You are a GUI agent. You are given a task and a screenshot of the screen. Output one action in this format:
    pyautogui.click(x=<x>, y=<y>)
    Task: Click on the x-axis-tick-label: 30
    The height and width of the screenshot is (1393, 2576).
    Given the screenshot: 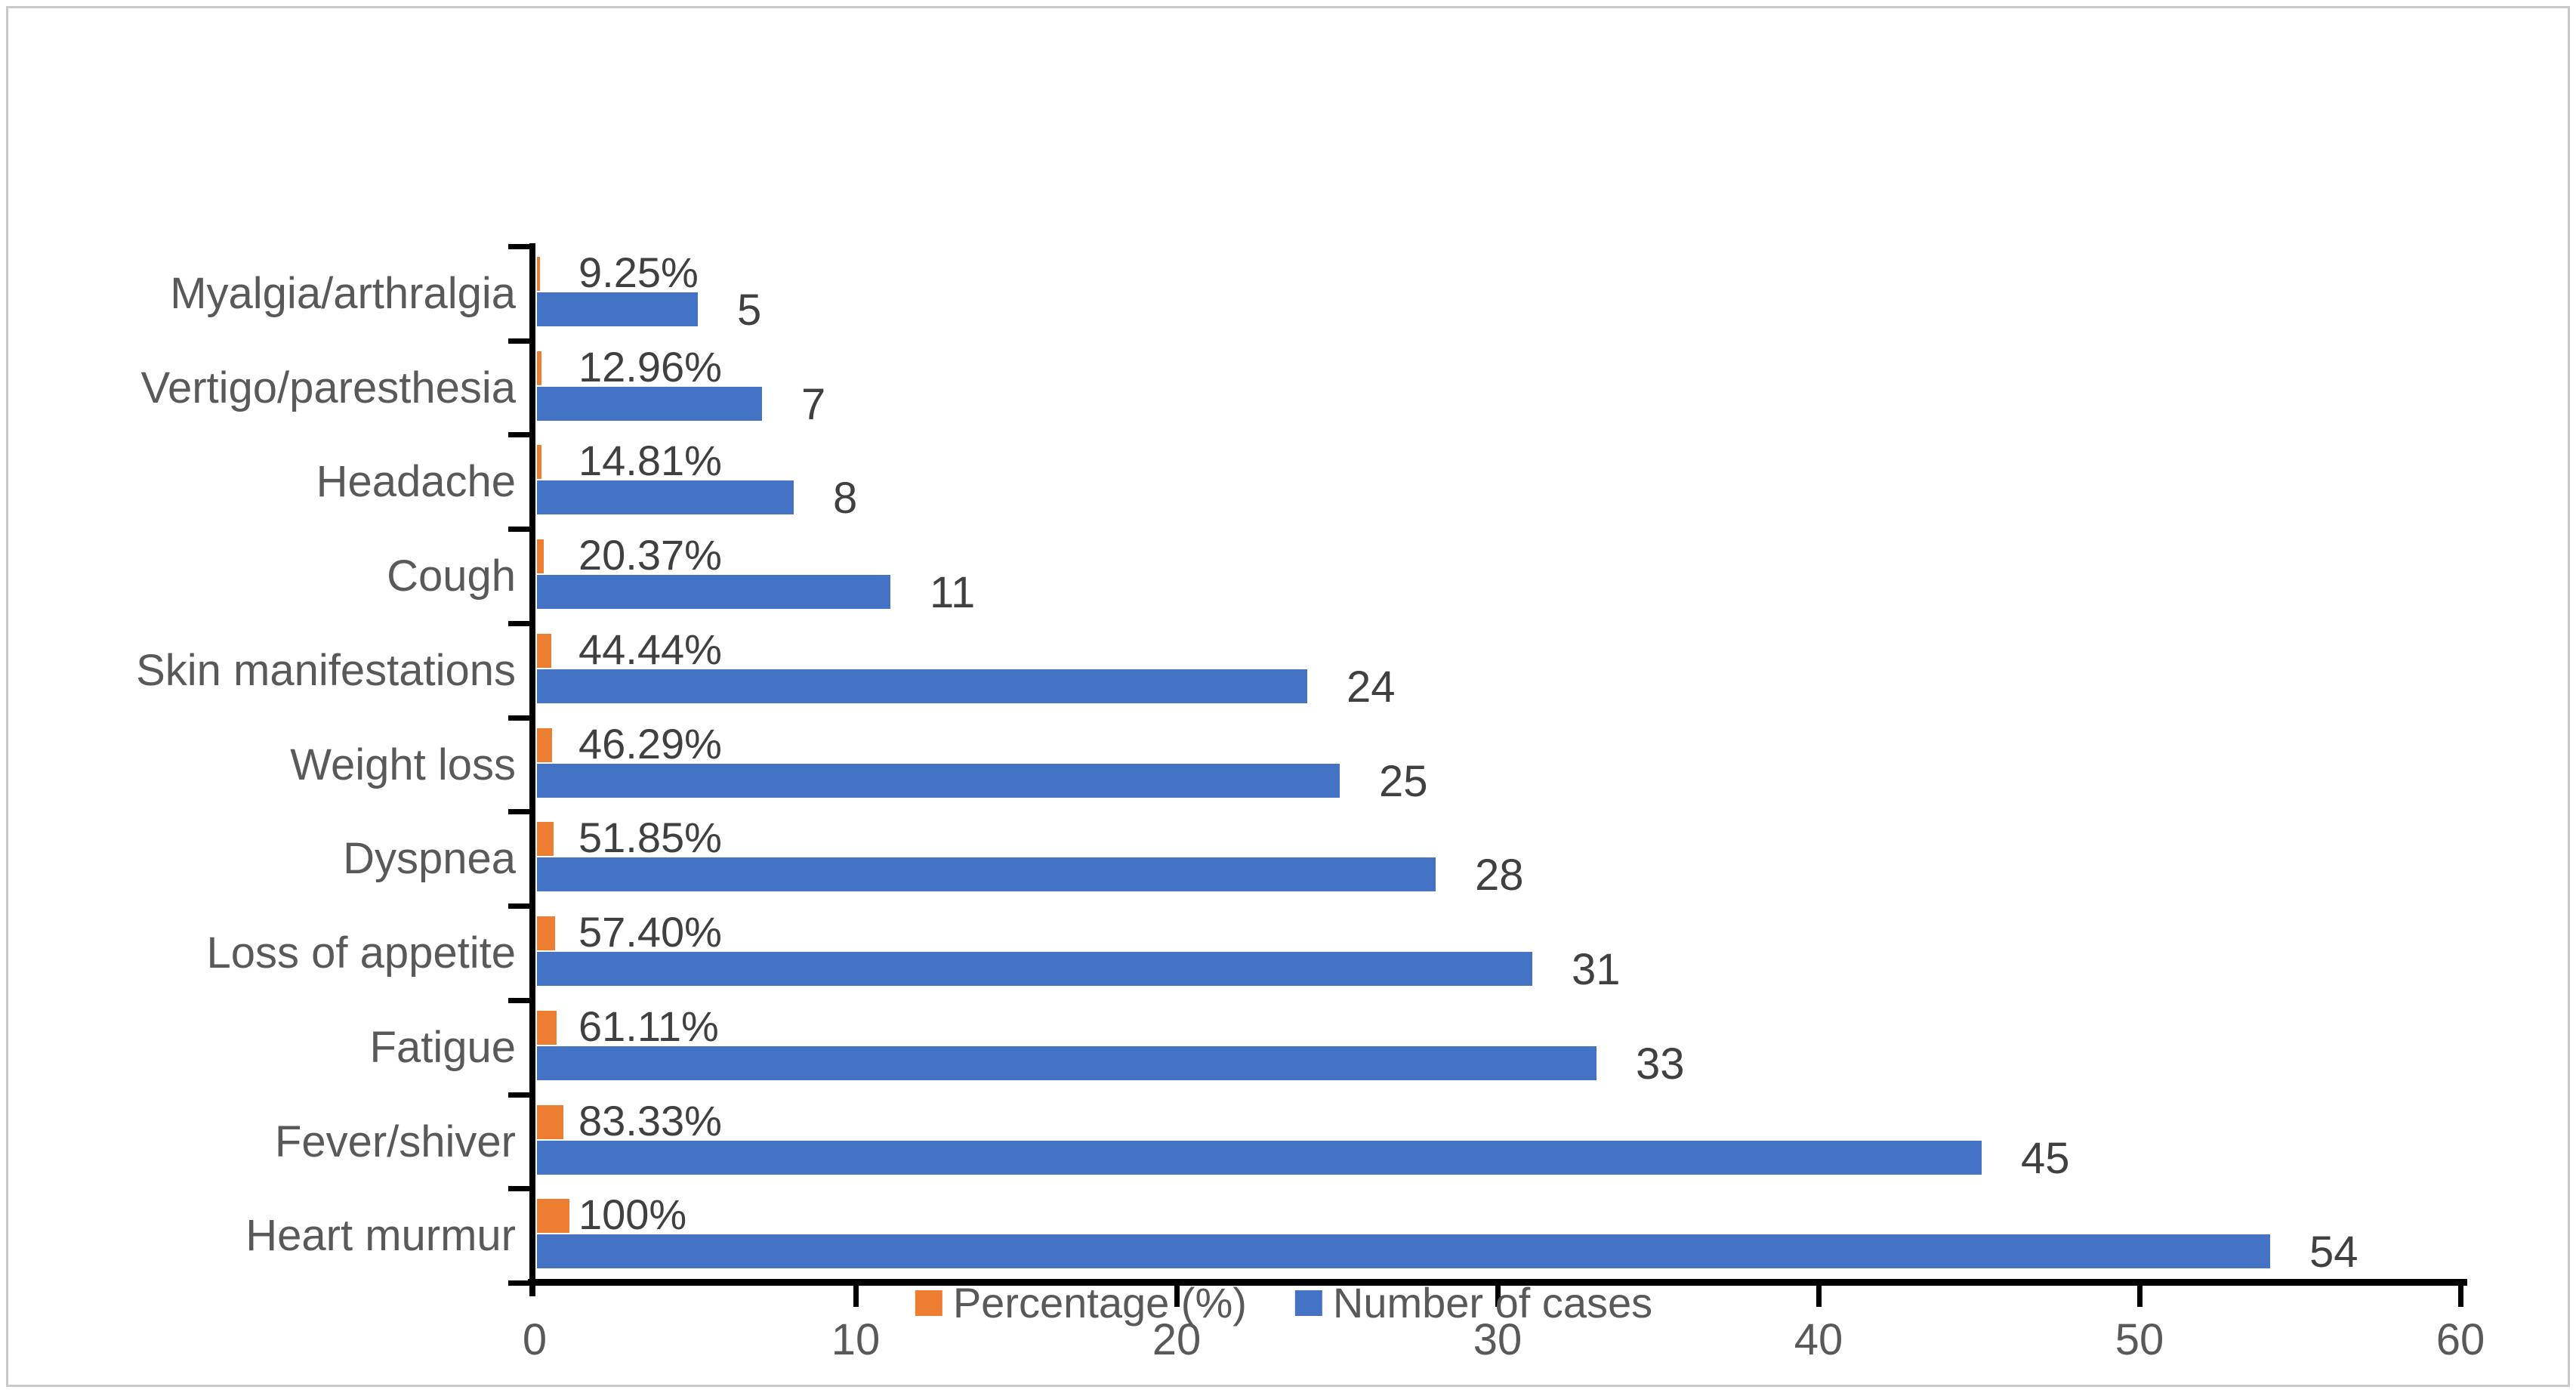 What is the action you would take?
    pyautogui.click(x=1497, y=1339)
    